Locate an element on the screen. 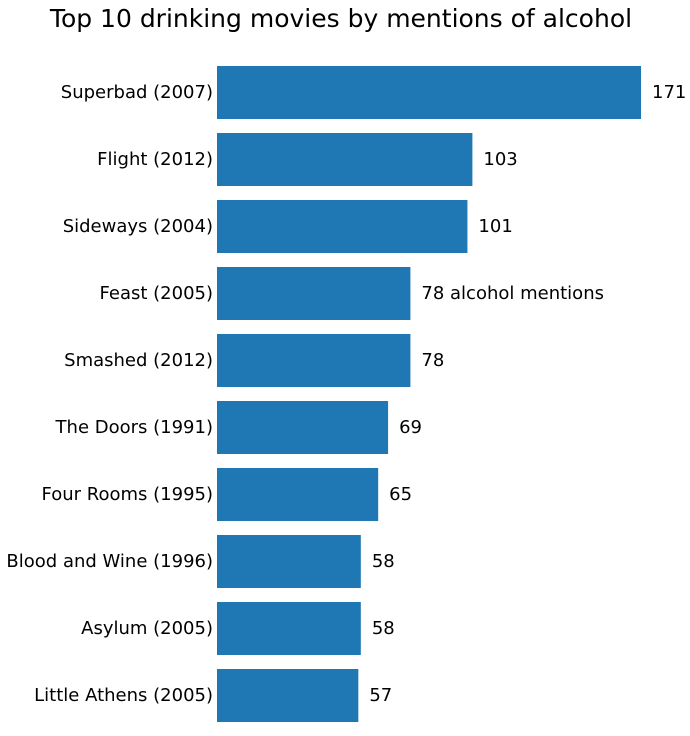 This screenshot has width=690, height=736. value-label: 171 is located at coordinates (669, 92).